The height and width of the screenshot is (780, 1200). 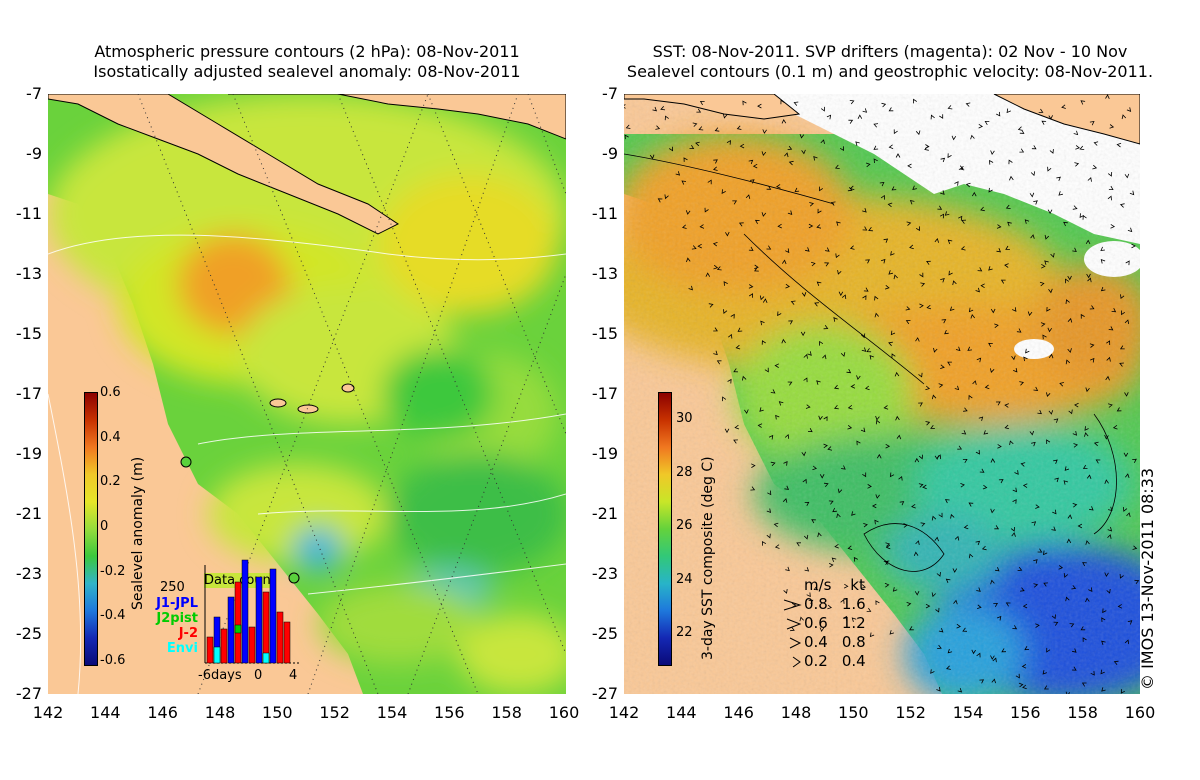 What do you see at coordinates (308, 409) in the screenshot?
I see `island` at bounding box center [308, 409].